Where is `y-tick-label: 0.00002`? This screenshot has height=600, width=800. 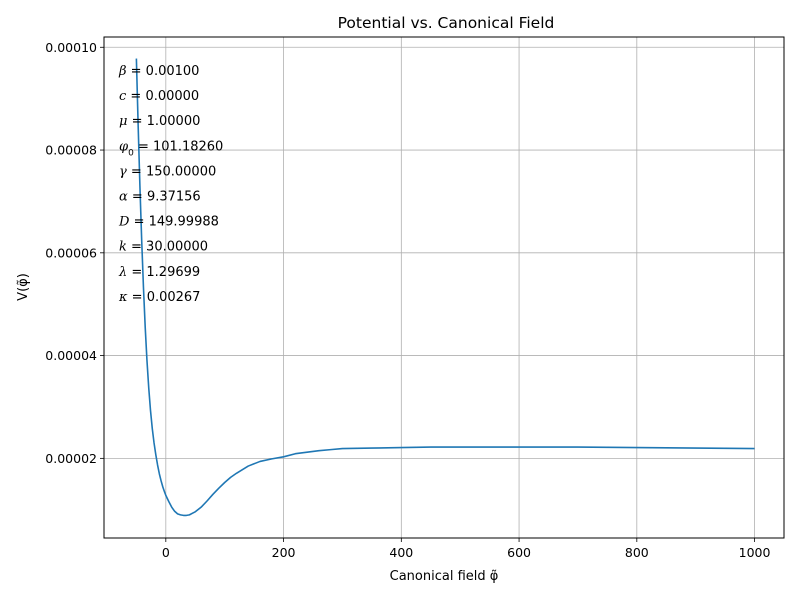 y-tick-label: 0.00002 is located at coordinates (71, 458).